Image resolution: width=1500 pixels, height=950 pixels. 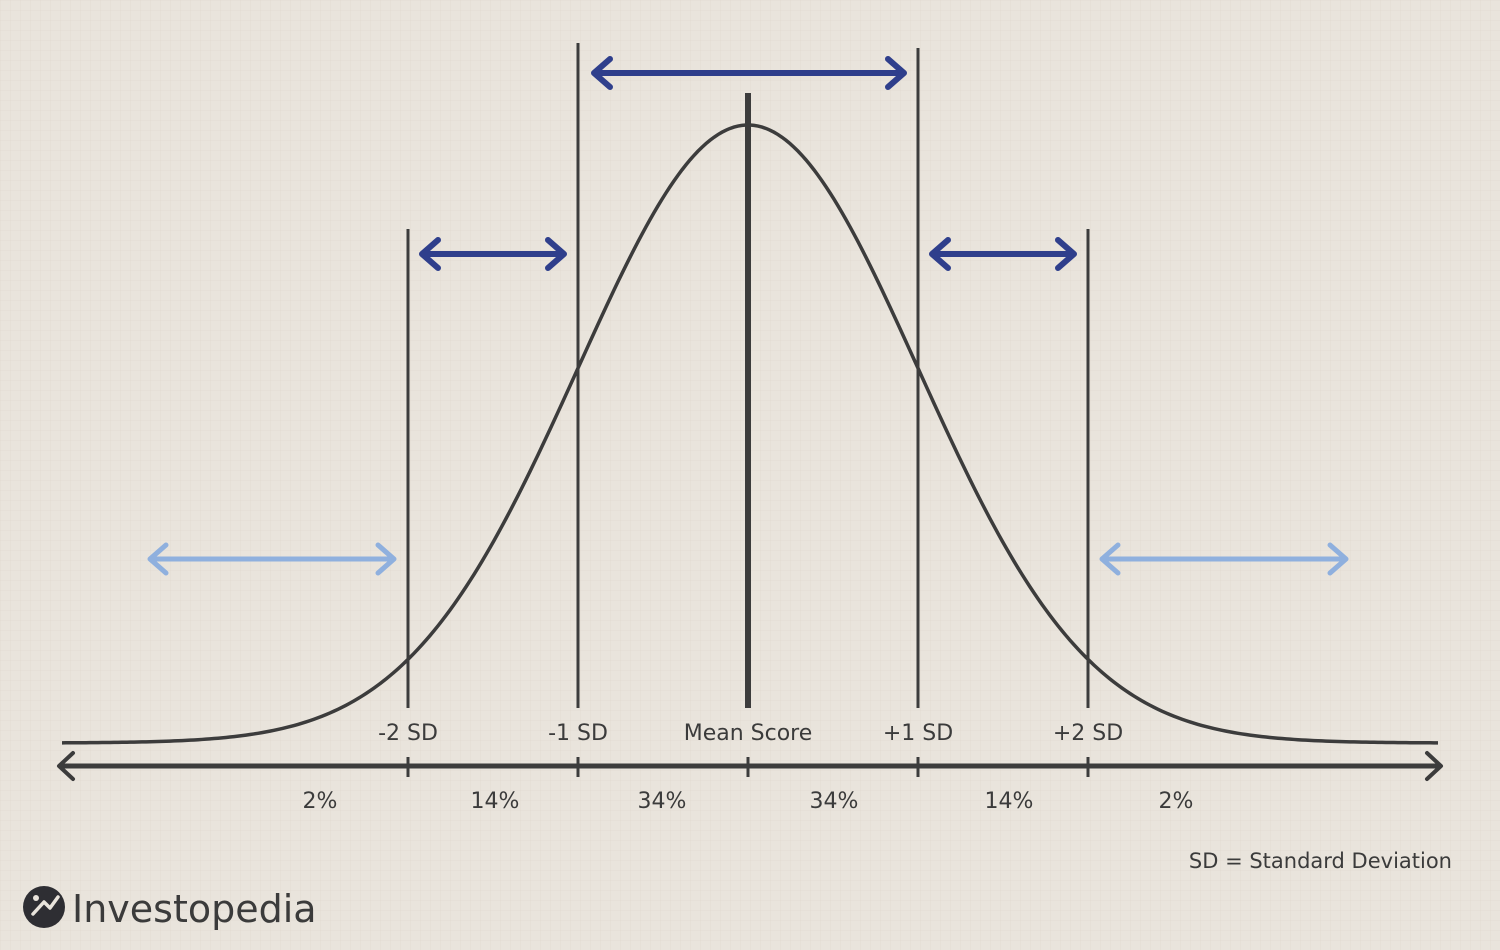 What do you see at coordinates (194, 909) in the screenshot?
I see `brand-name: Investopedia` at bounding box center [194, 909].